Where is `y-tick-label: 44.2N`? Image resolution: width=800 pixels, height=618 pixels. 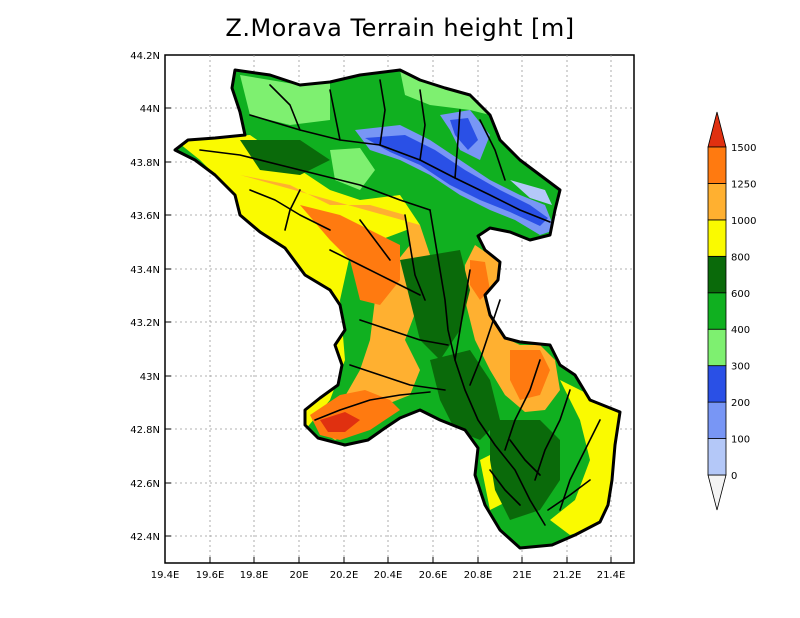
y-tick-label: 44.2N is located at coordinates (145, 56).